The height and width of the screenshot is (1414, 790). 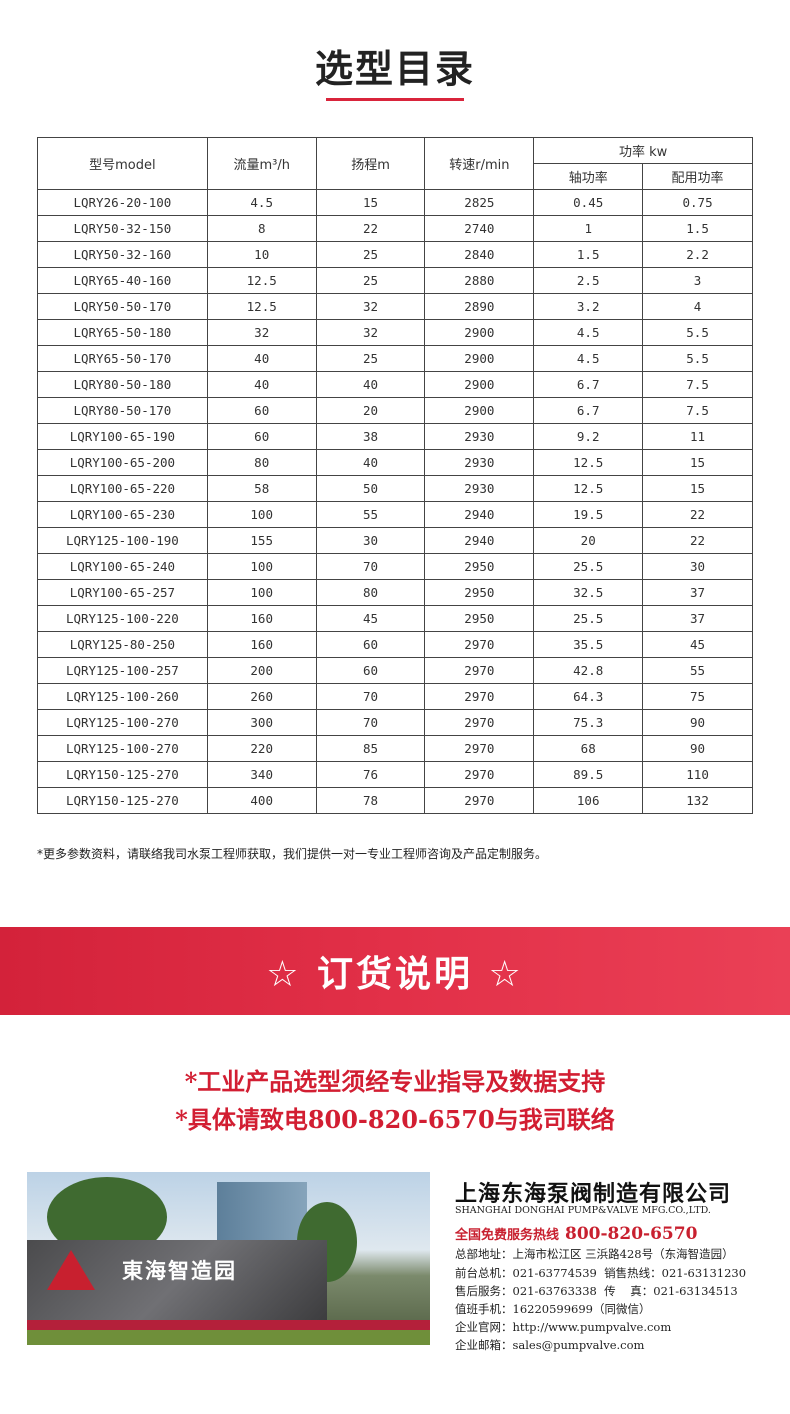 I want to click on cell-model: LQRY50-32-150, so click(x=122, y=228).